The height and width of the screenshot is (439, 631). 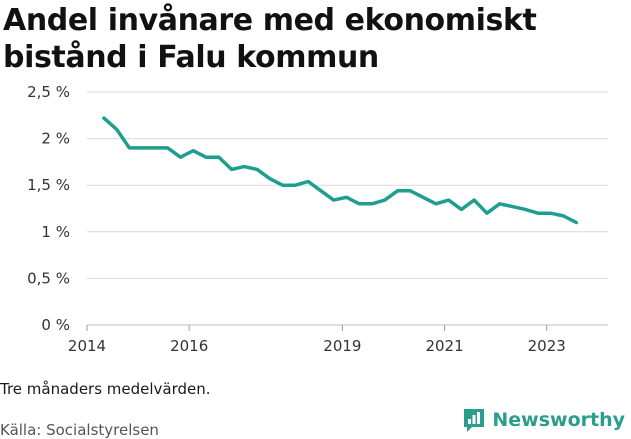 What do you see at coordinates (191, 57) in the screenshot?
I see `chart-title-line-2: bistånd i Falu kommun` at bounding box center [191, 57].